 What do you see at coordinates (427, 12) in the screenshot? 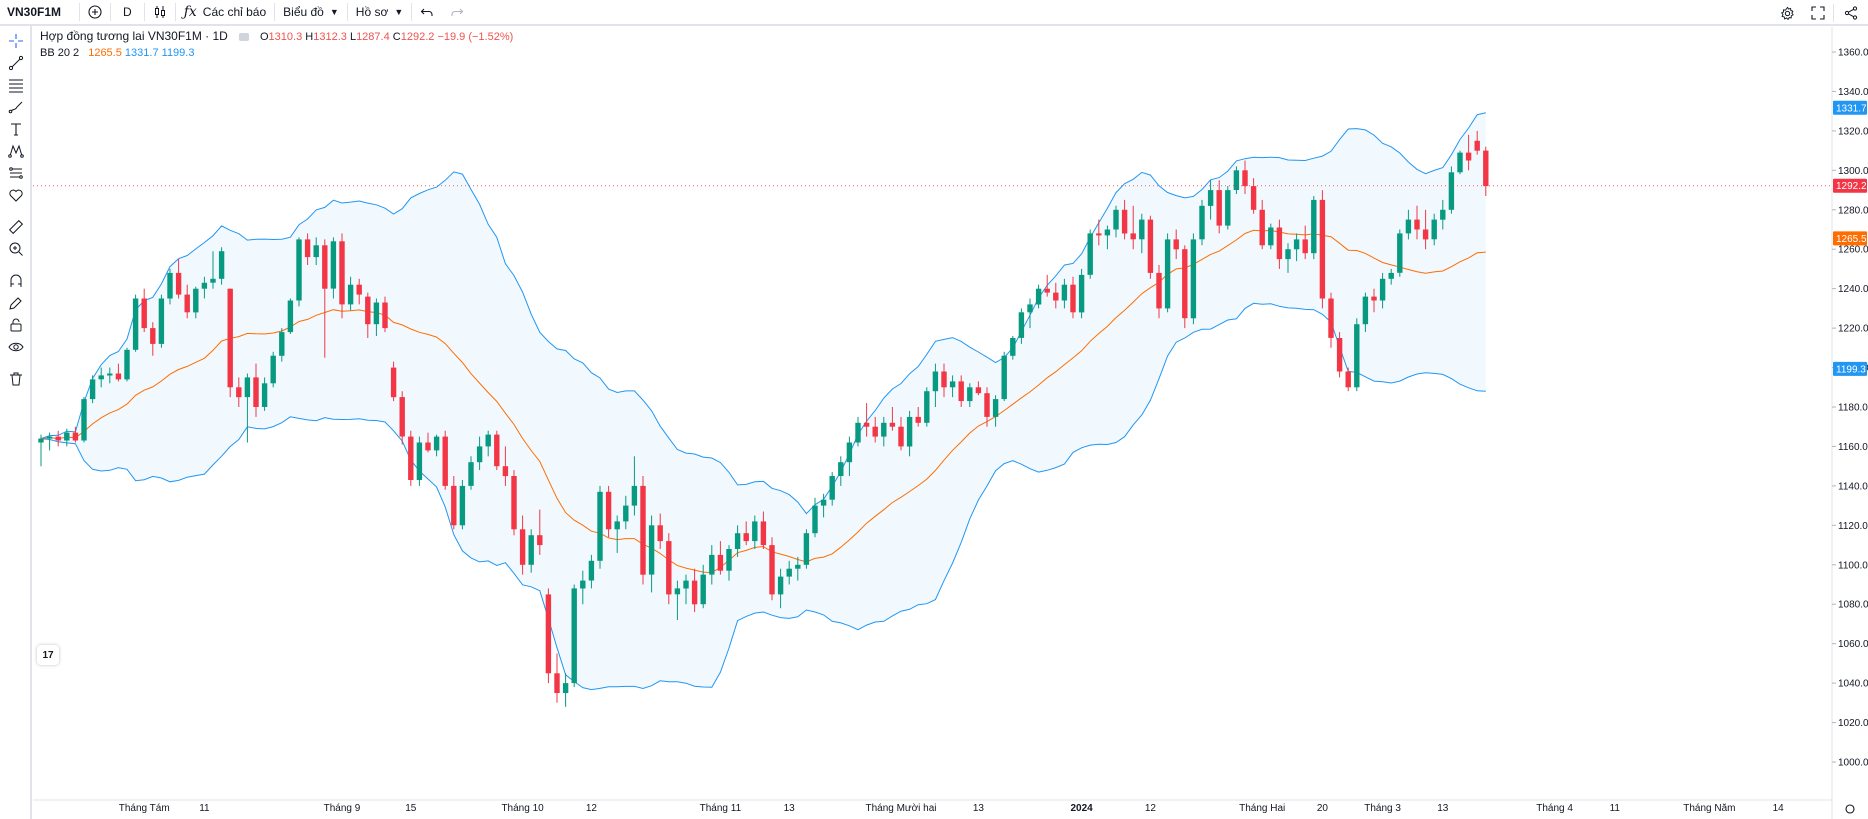
I see `undo-button` at bounding box center [427, 12].